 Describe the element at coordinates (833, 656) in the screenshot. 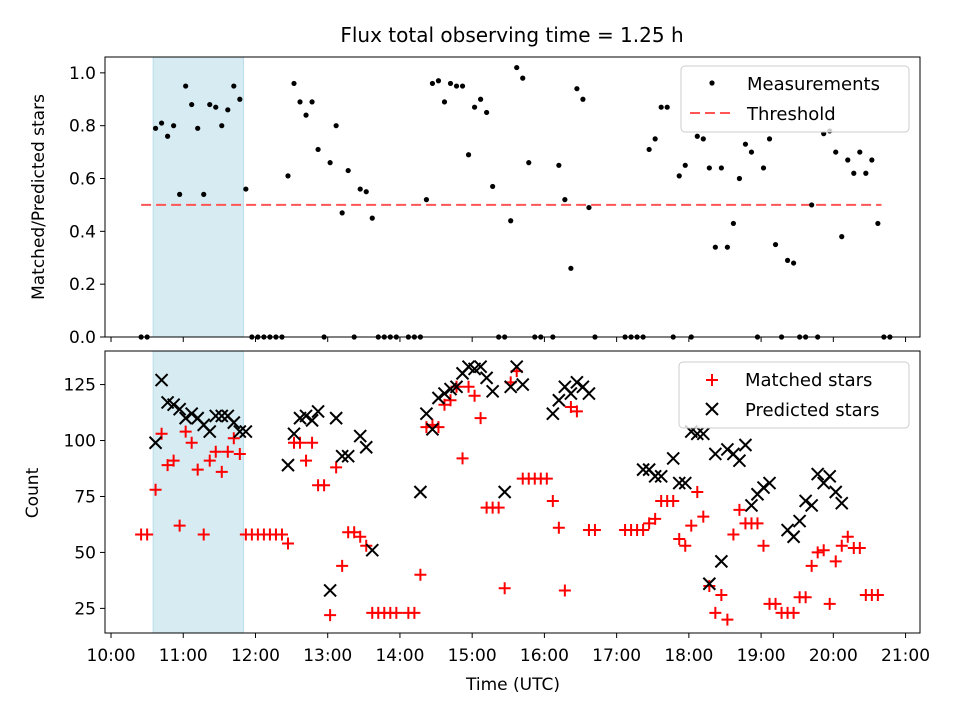

I see `x-tick-label: 20:00` at that location.